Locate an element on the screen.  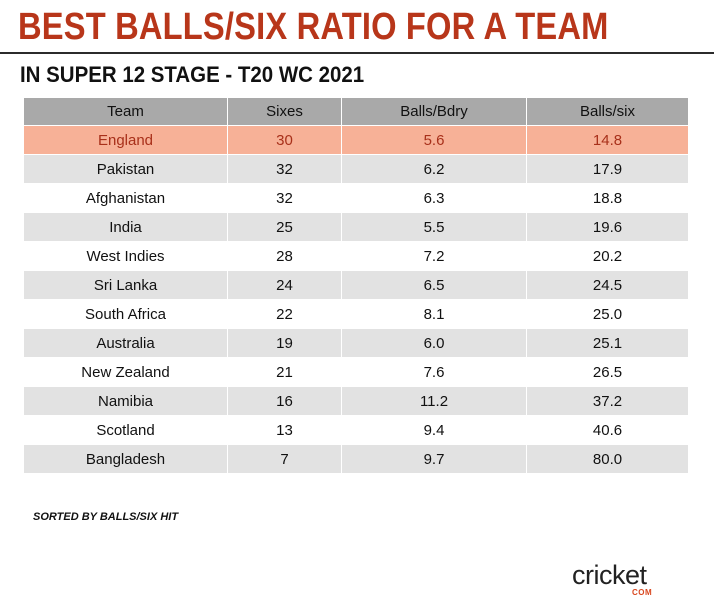
cell-balls-bdry: 6.3 is located at coordinates (434, 198).